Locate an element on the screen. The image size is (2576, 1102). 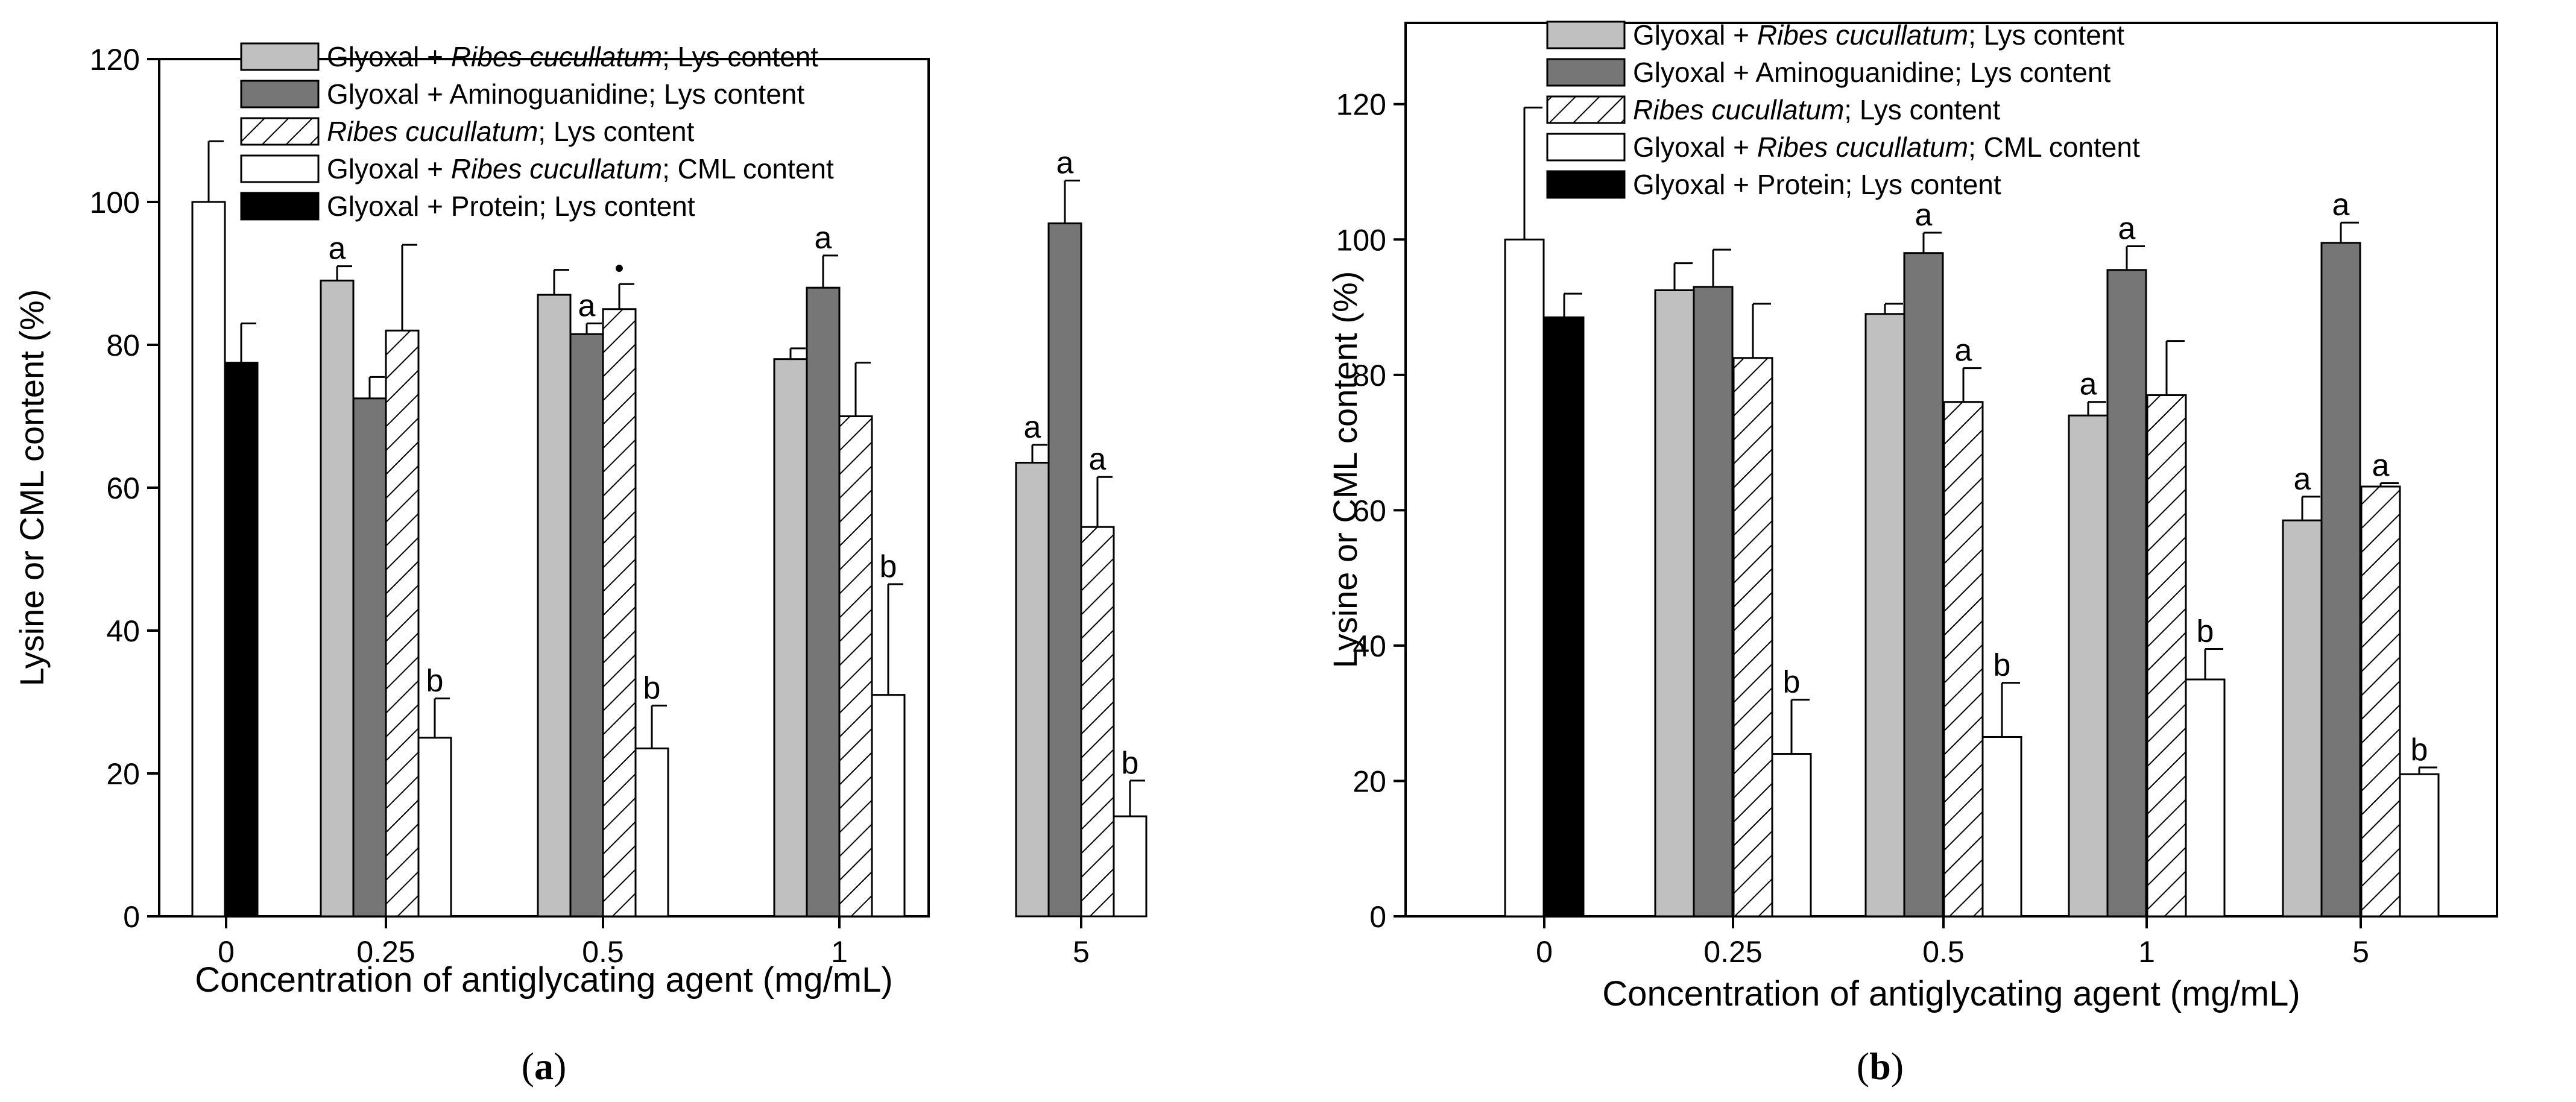
panel-b-legend-label-s4: Glyoxal + Ribes cucullatum; CML content is located at coordinates (1886, 147).